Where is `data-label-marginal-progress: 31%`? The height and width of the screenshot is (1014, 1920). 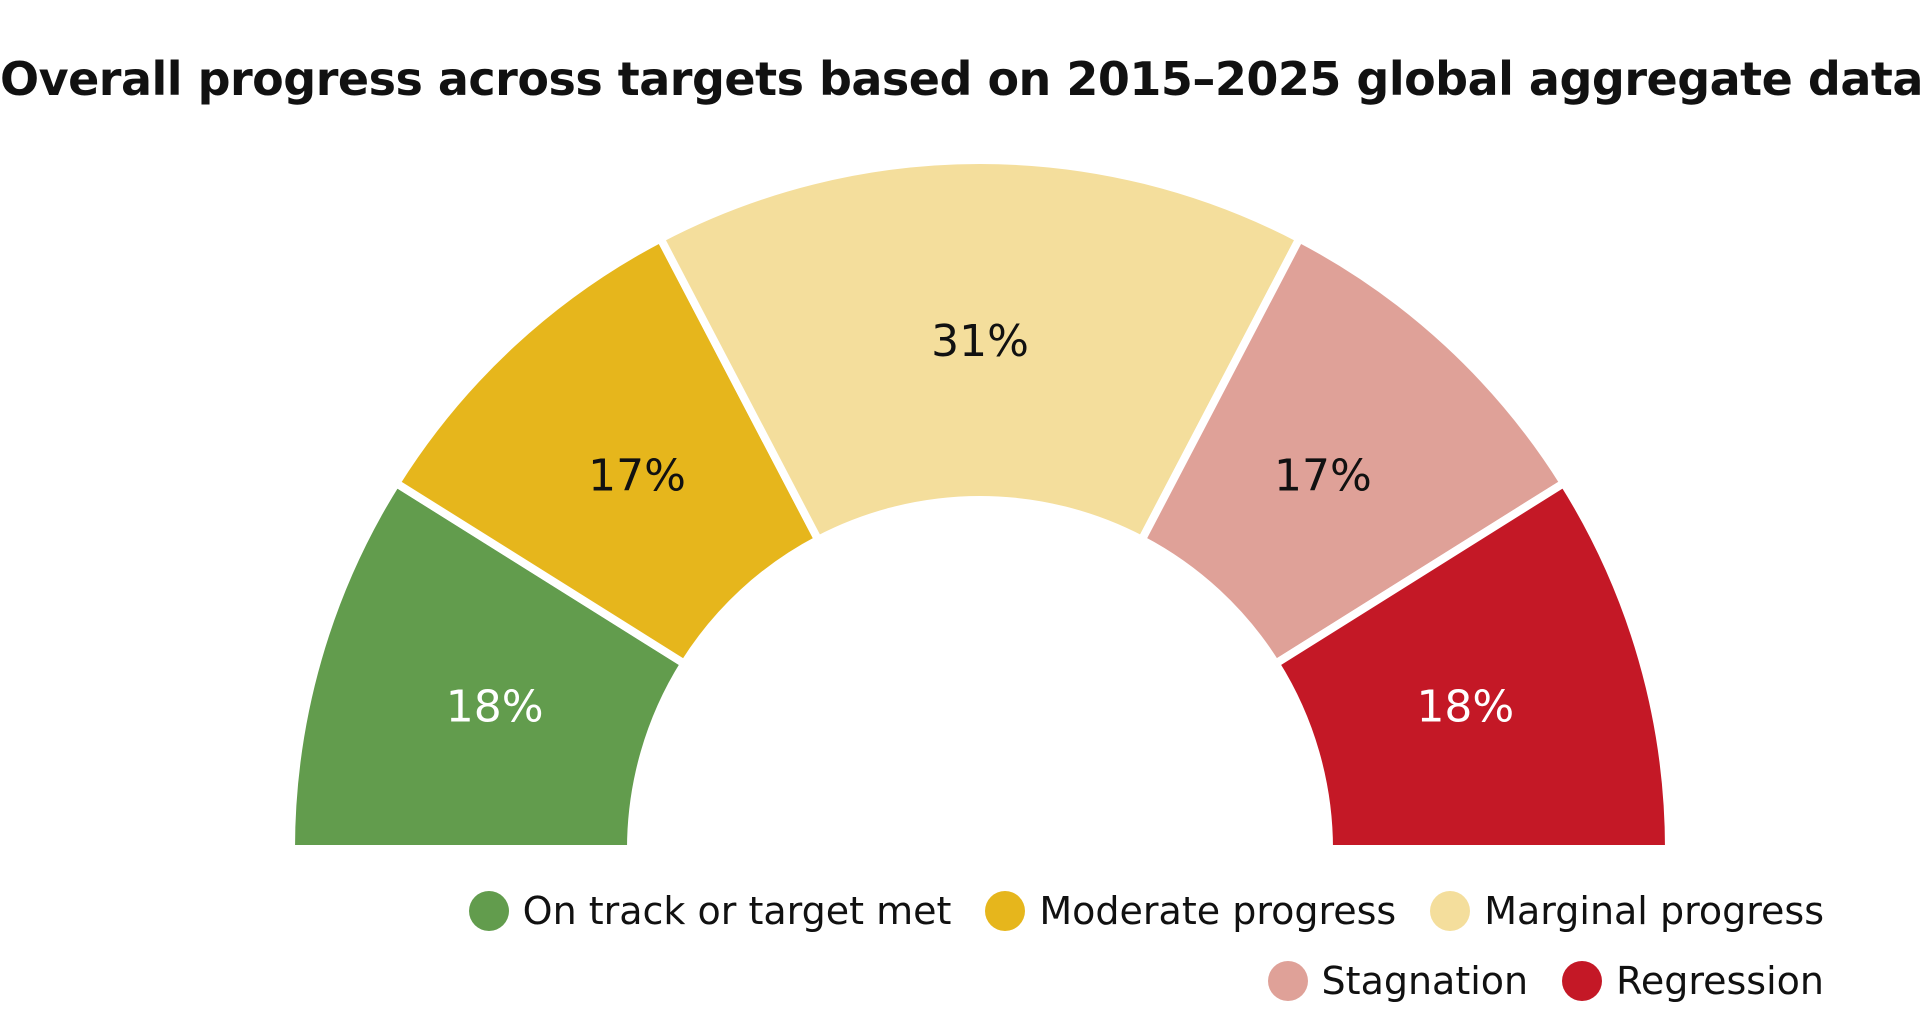 data-label-marginal-progress: 31% is located at coordinates (980, 341).